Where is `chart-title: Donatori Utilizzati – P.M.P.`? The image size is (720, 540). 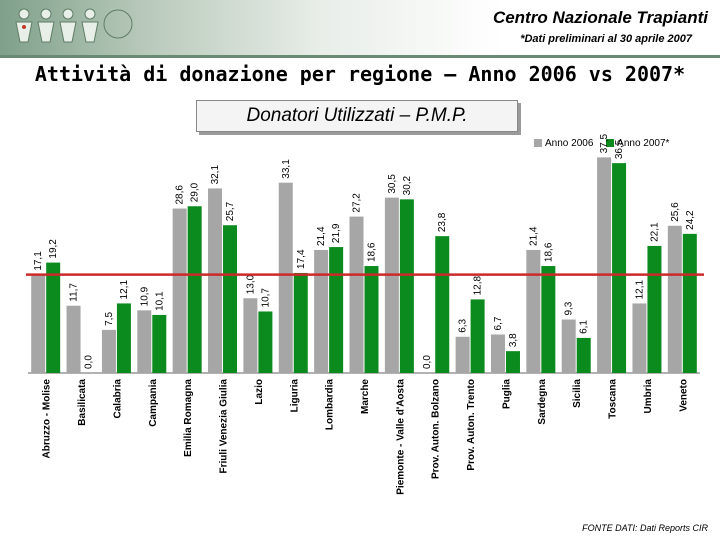 chart-title: Donatori Utilizzati – P.M.P. is located at coordinates (357, 116).